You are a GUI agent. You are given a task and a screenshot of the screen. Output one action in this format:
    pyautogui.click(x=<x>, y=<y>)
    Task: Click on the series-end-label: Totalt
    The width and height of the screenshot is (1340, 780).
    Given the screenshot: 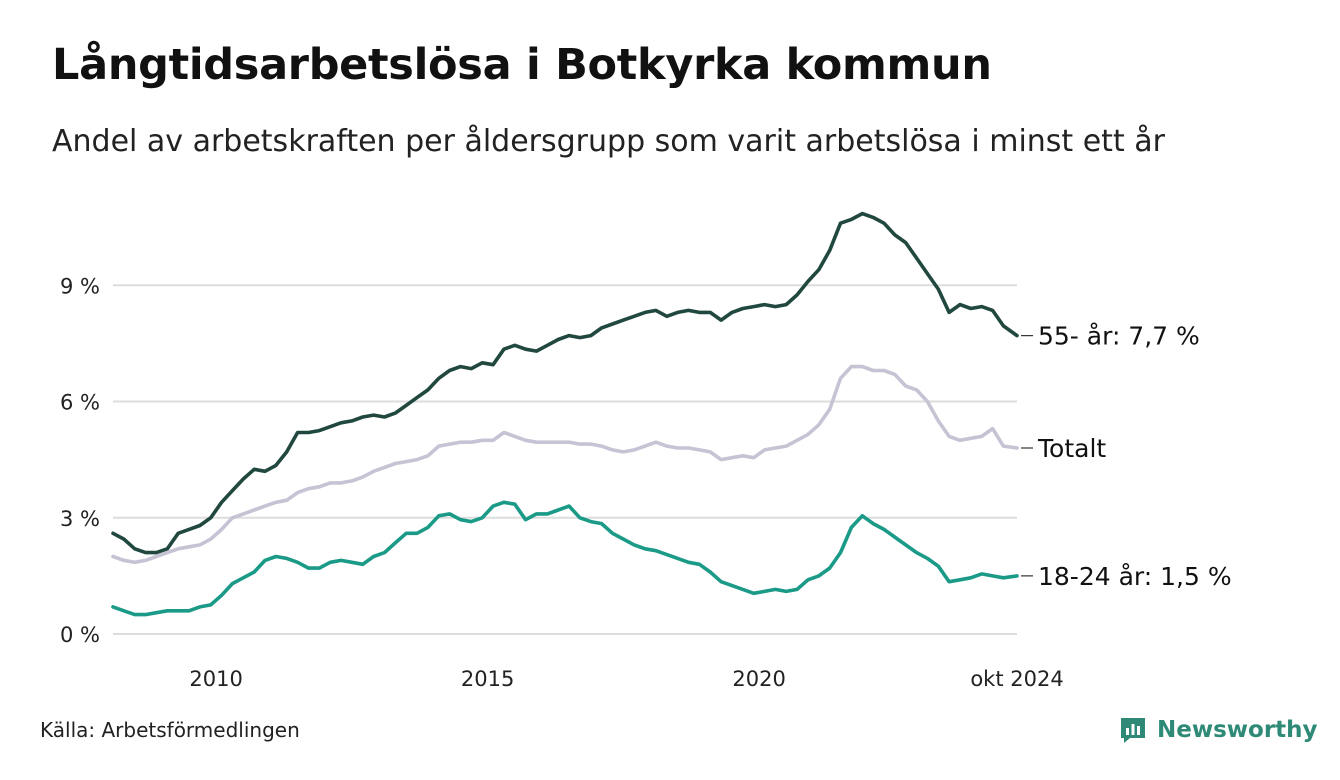 What is the action you would take?
    pyautogui.click(x=1071, y=448)
    